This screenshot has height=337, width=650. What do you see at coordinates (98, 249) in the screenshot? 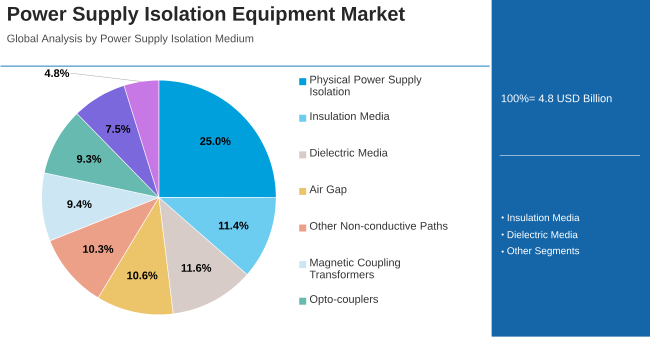
I see `data-label: 10.3%` at bounding box center [98, 249].